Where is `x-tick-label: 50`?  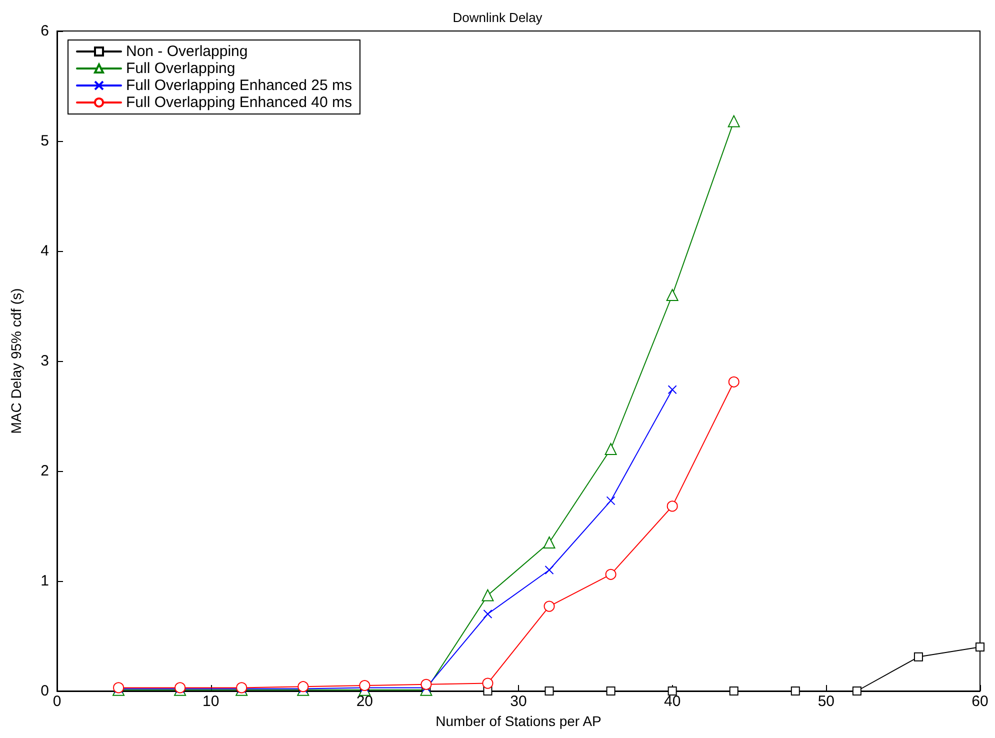 x-tick-label: 50 is located at coordinates (826, 701).